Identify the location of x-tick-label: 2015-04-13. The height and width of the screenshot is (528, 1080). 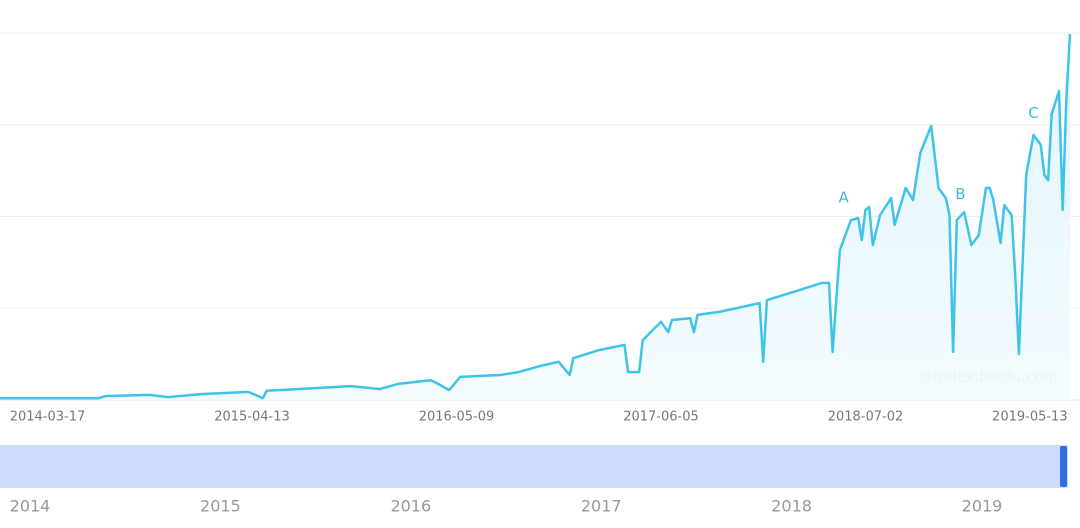
(252, 417).